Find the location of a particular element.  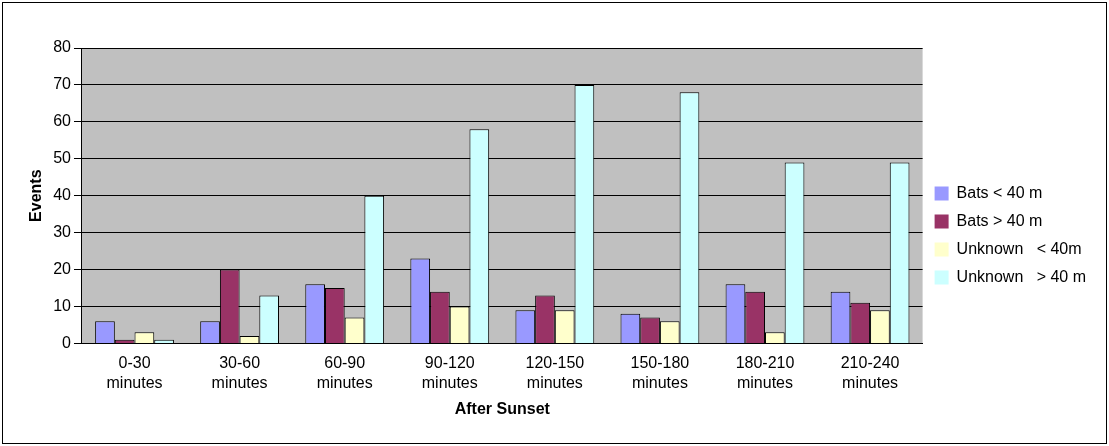

x-tick-label: 90-120 minutes is located at coordinates (449, 372).